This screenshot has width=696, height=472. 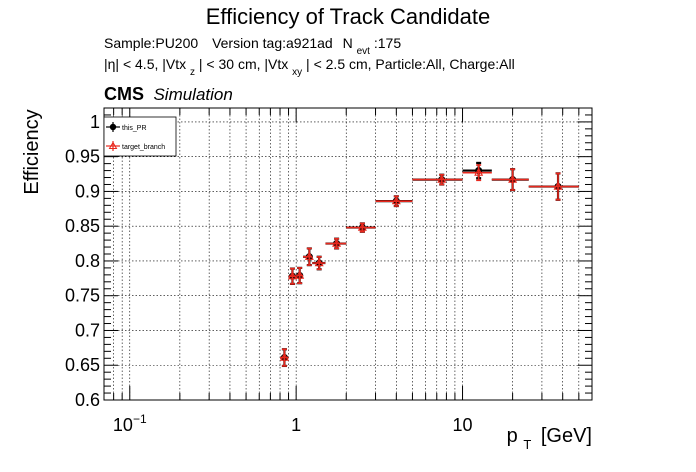 What do you see at coordinates (87, 400) in the screenshot?
I see `y-tick-label: 0.6` at bounding box center [87, 400].